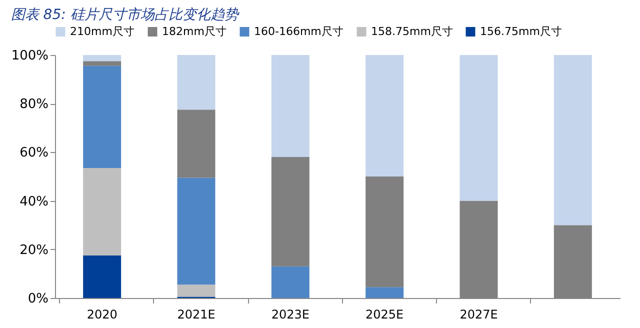 This screenshot has width=640, height=328. Describe the element at coordinates (34, 202) in the screenshot. I see `y-tick-label: 40%` at that location.